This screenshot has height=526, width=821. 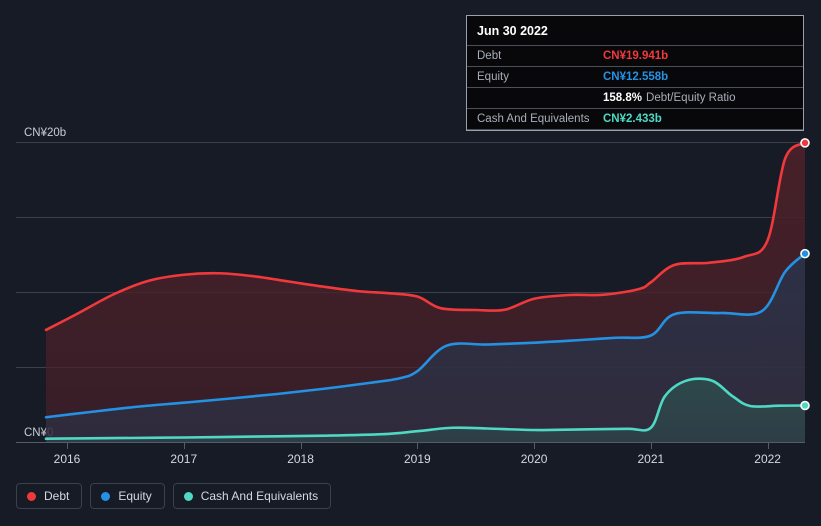 What do you see at coordinates (805, 143) in the screenshot?
I see `end-marker-debt` at bounding box center [805, 143].